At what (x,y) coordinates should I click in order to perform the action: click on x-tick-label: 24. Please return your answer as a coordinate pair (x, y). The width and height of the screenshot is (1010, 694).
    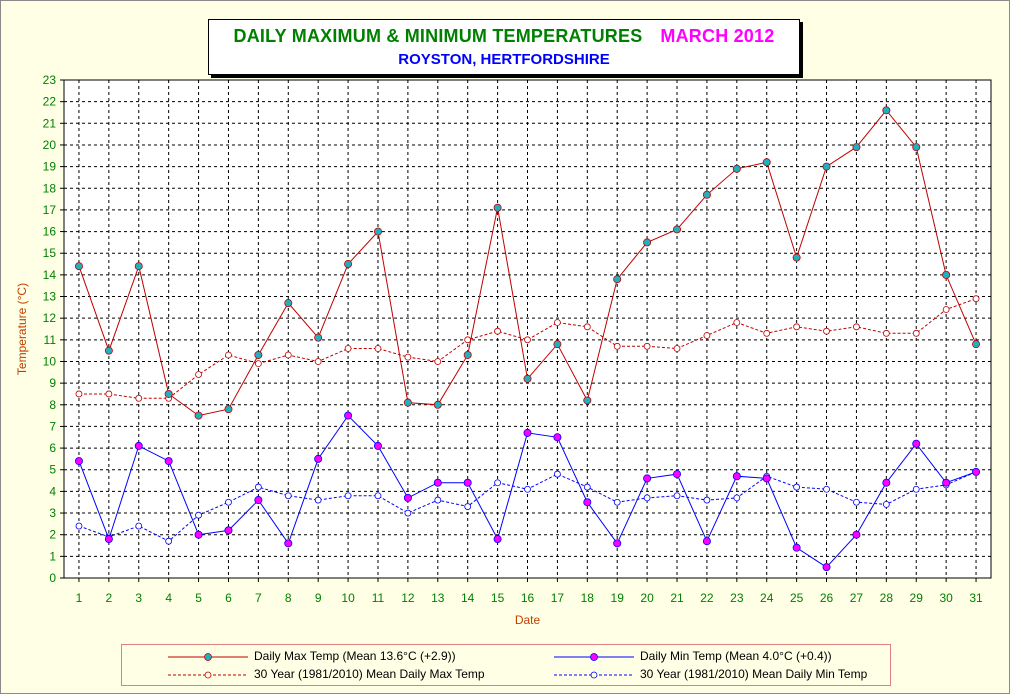
    Looking at the image, I should click on (767, 598).